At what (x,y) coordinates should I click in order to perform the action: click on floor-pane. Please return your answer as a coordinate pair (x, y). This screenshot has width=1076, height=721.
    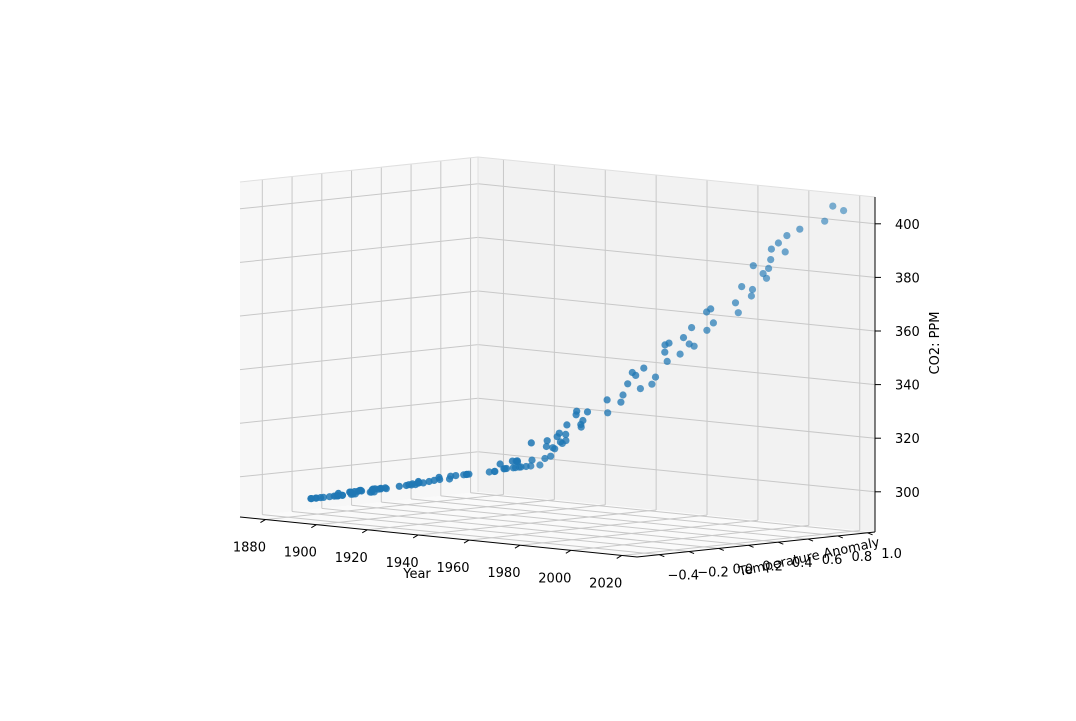
    Looking at the image, I should click on (557, 524).